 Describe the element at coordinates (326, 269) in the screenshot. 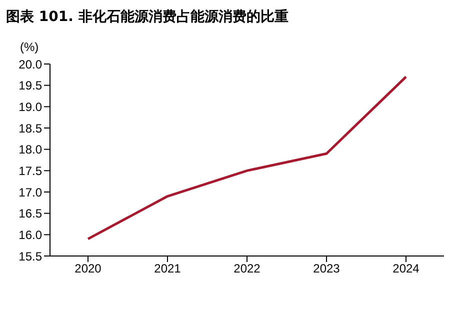

I see `x-tick-label: 2023` at that location.